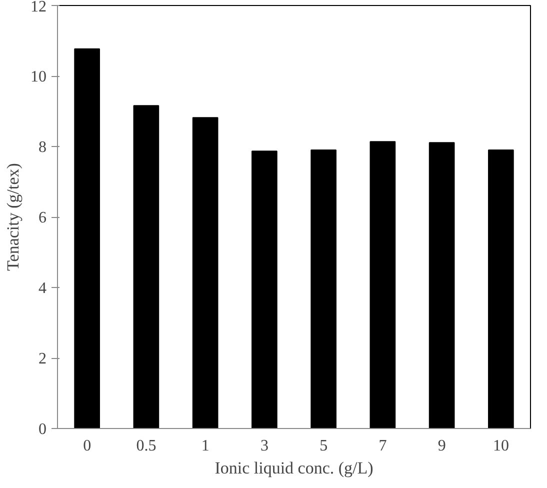 The height and width of the screenshot is (488, 547). Describe the element at coordinates (42, 359) in the screenshot. I see `y-tick-label: 2` at that location.